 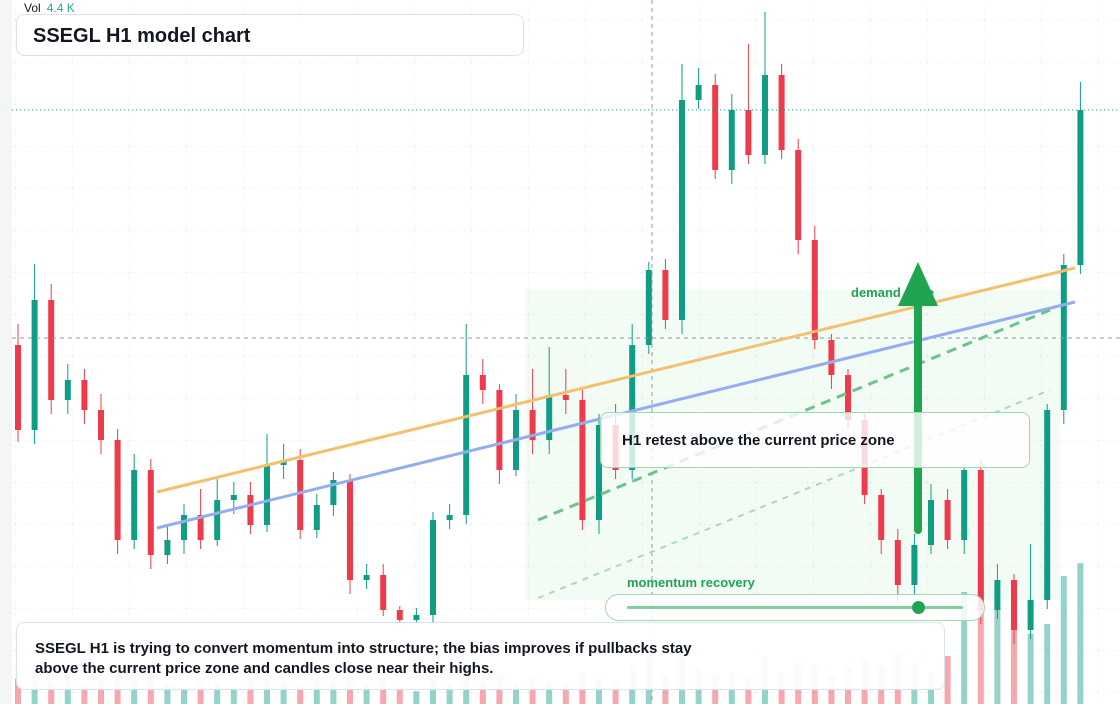 What do you see at coordinates (918, 607) in the screenshot?
I see `slider-knob` at bounding box center [918, 607].